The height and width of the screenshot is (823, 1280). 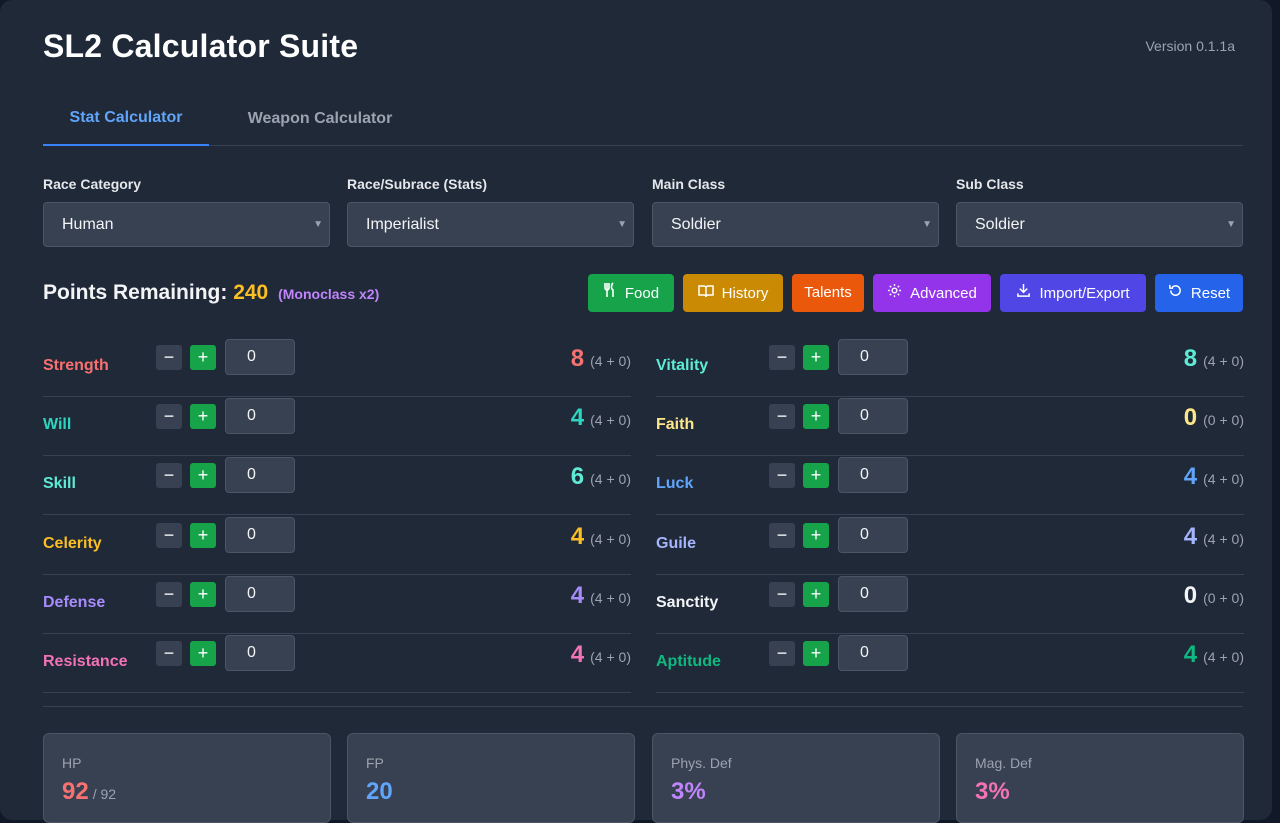 I want to click on card-value: 3%, so click(x=994, y=792).